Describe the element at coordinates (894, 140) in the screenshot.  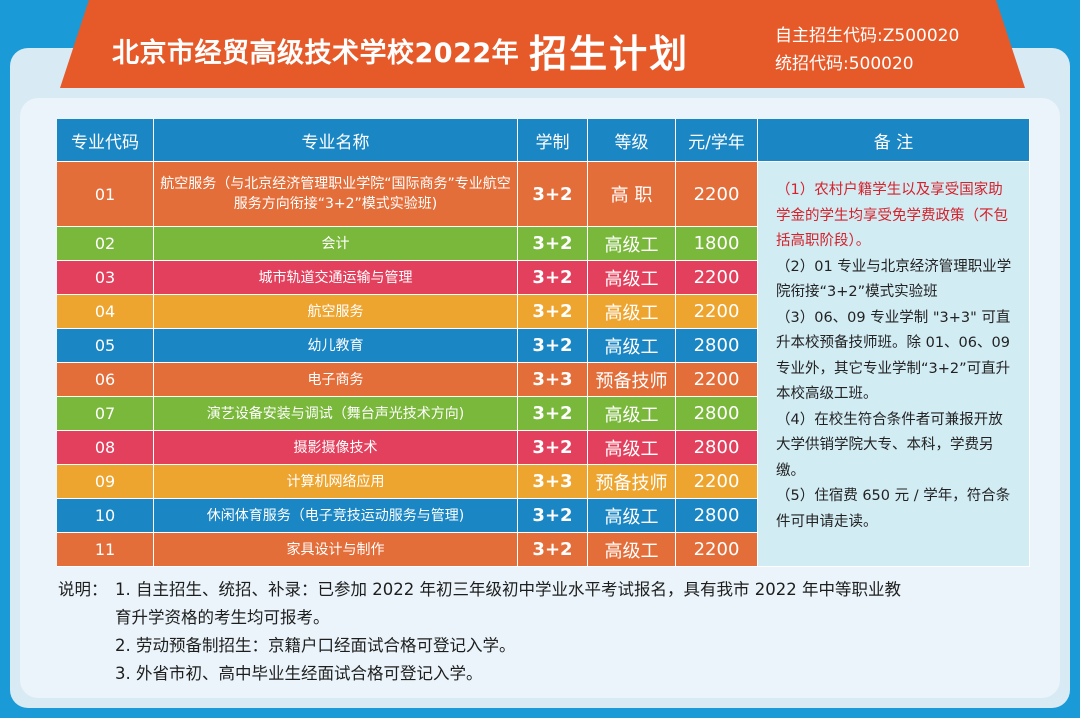
I see `header-notes: 备 注` at that location.